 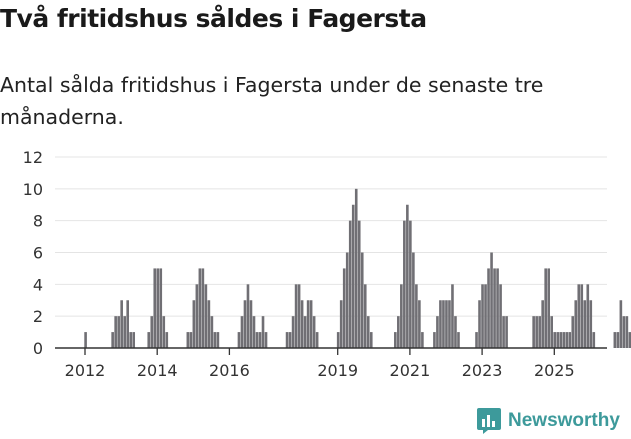 I want to click on y-tick-label: 6, so click(x=38, y=253).